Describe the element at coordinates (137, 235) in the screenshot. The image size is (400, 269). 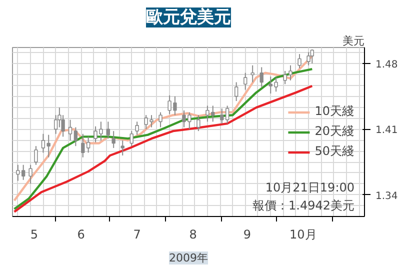
I see `x-tick-label: 7` at that location.